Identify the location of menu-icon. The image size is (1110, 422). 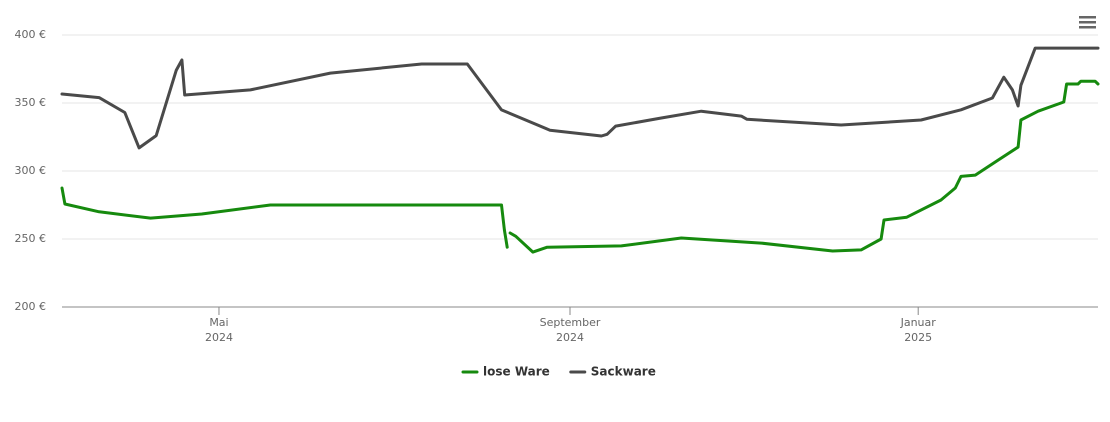
(1087, 22).